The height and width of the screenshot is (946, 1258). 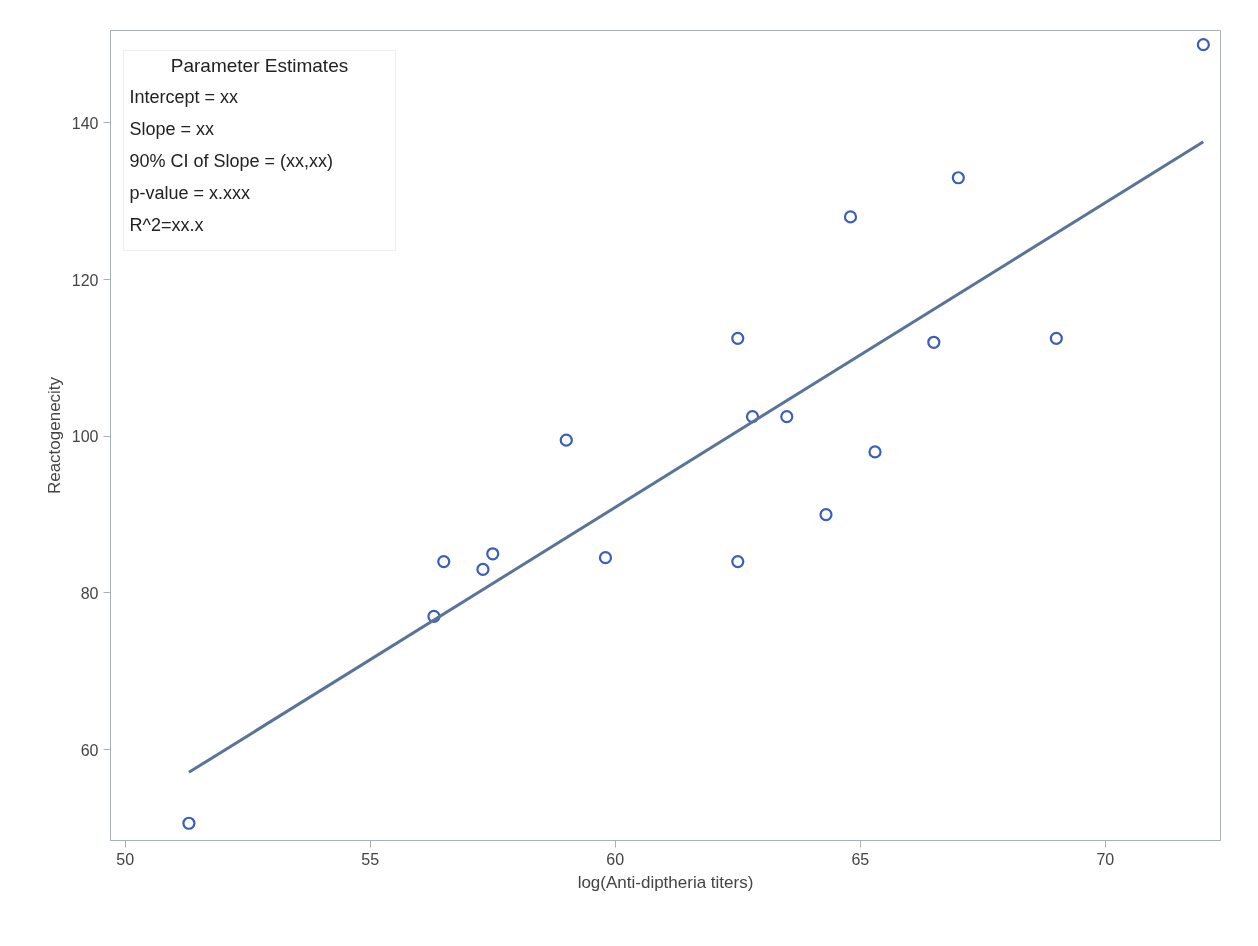 What do you see at coordinates (370, 859) in the screenshot?
I see `x-tick-label: 55` at bounding box center [370, 859].